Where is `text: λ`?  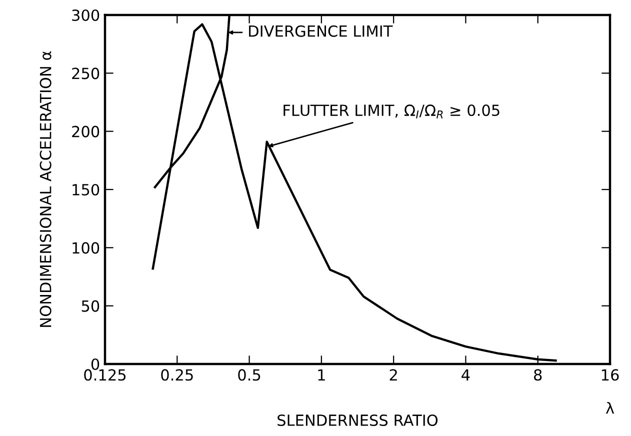 text: λ is located at coordinates (610, 408).